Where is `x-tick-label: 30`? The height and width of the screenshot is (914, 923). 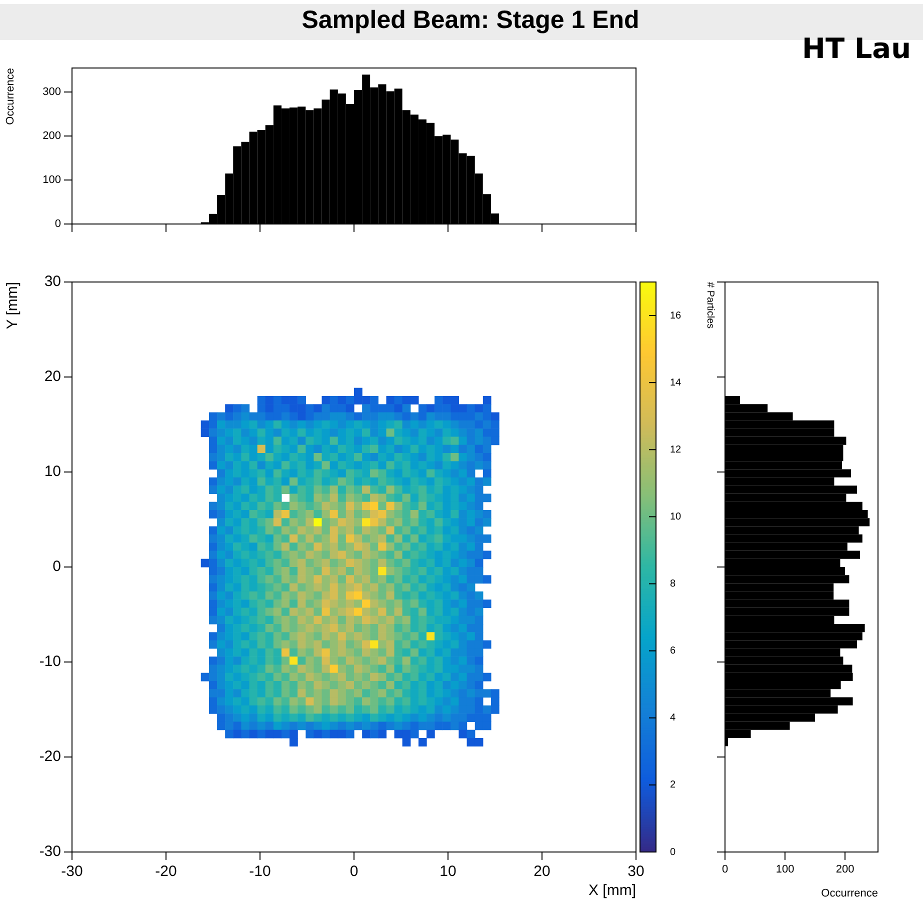 x-tick-label: 30 is located at coordinates (636, 871).